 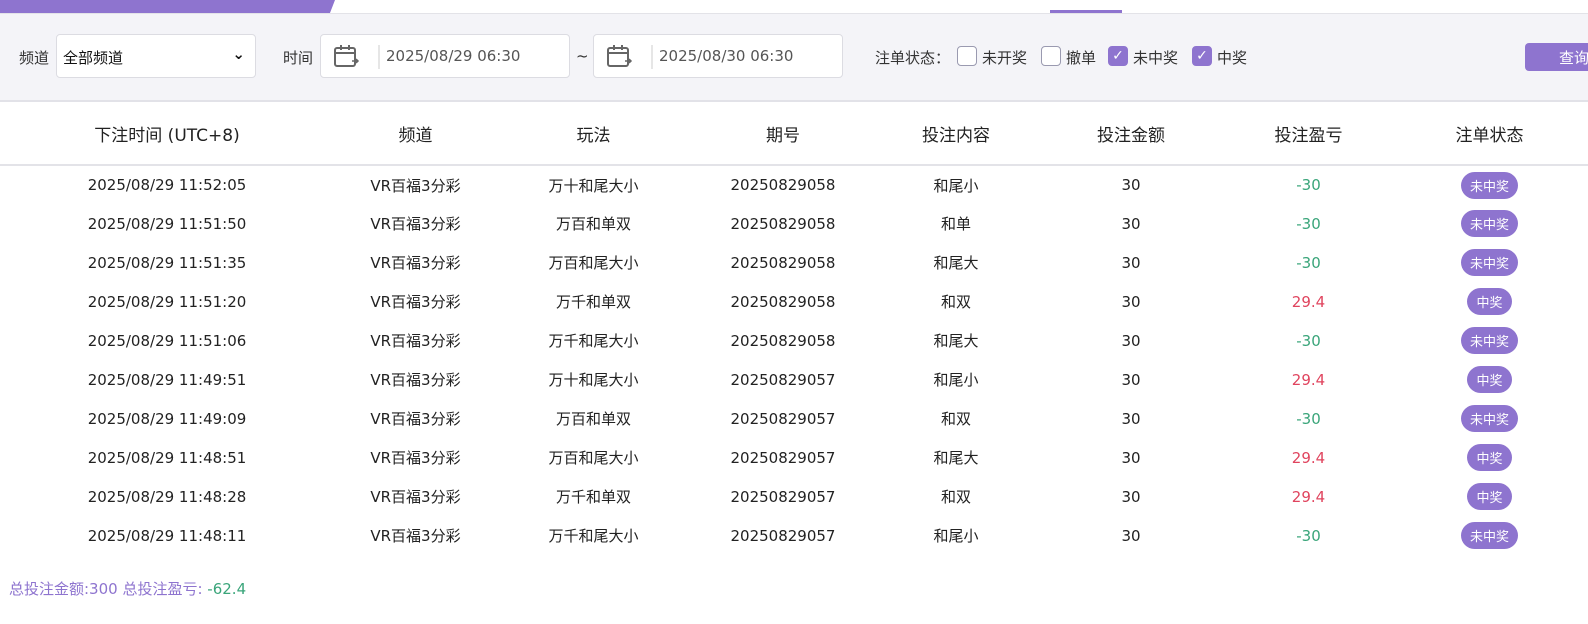 What do you see at coordinates (238, 54) in the screenshot?
I see `chevron-down-icon: ⌄` at bounding box center [238, 54].